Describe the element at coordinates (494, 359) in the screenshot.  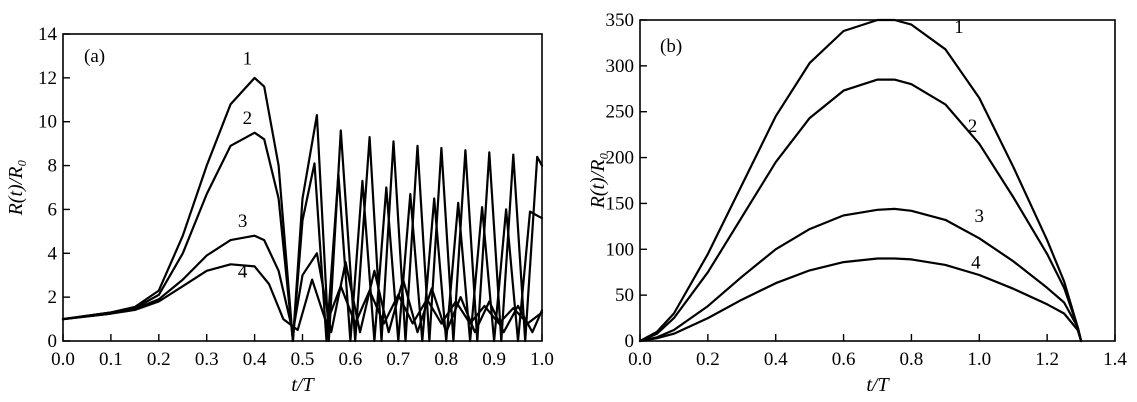
I see `x-tick-label: 0.9` at that location.